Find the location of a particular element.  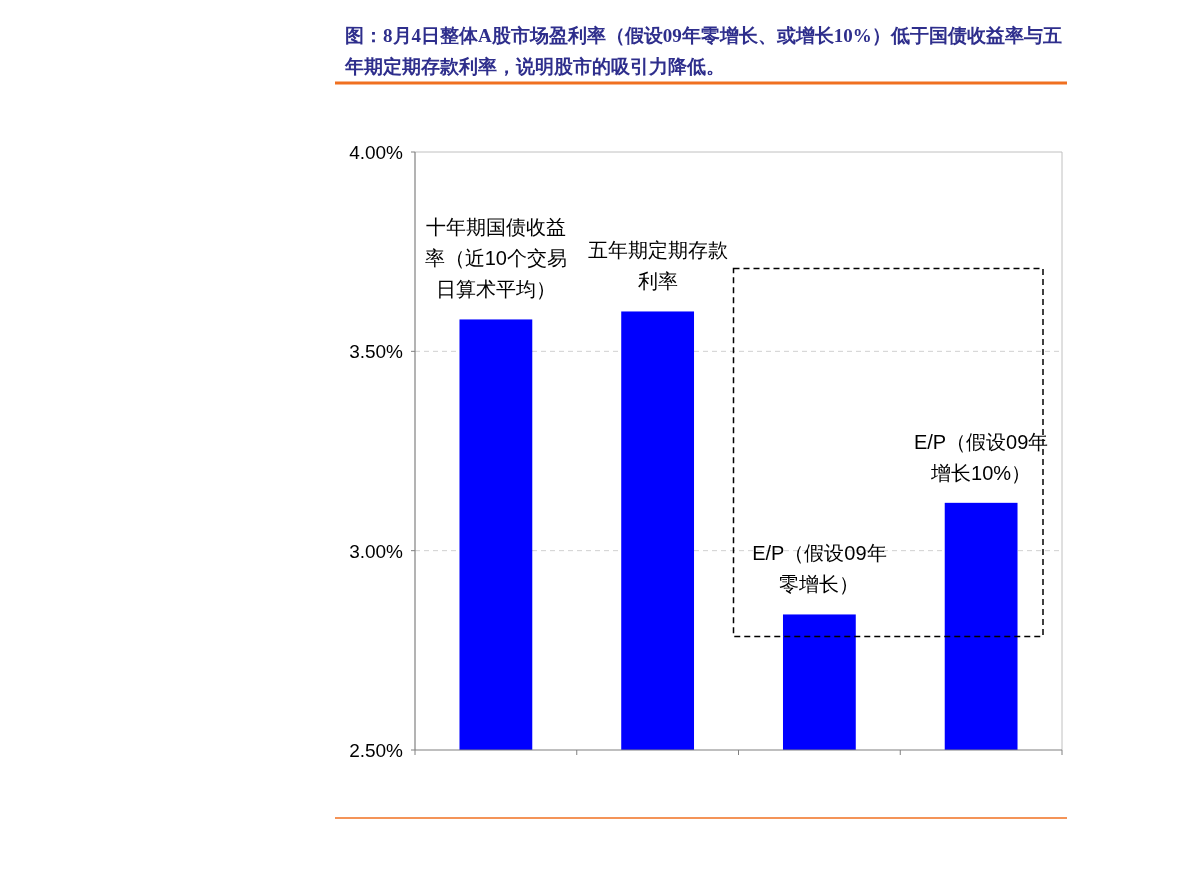

y-tick-label: 3.50% is located at coordinates (376, 352).